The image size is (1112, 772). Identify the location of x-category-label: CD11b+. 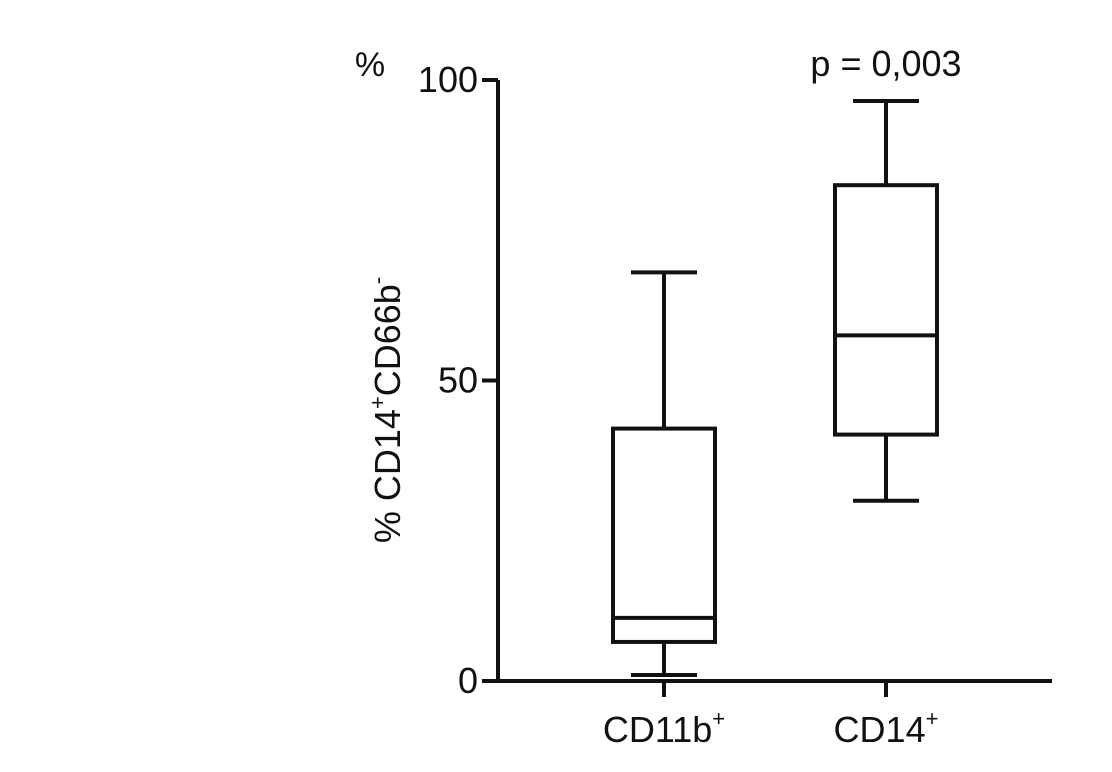
(664, 728).